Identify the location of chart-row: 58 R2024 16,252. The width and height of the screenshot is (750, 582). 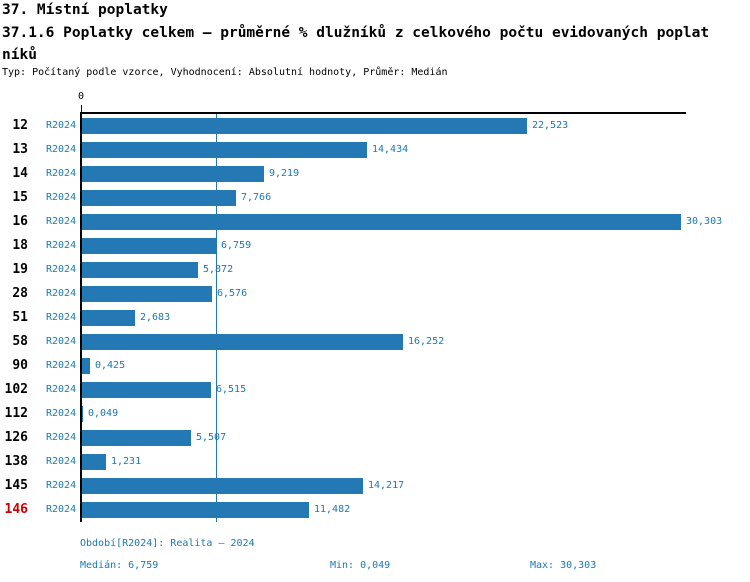
(375, 342).